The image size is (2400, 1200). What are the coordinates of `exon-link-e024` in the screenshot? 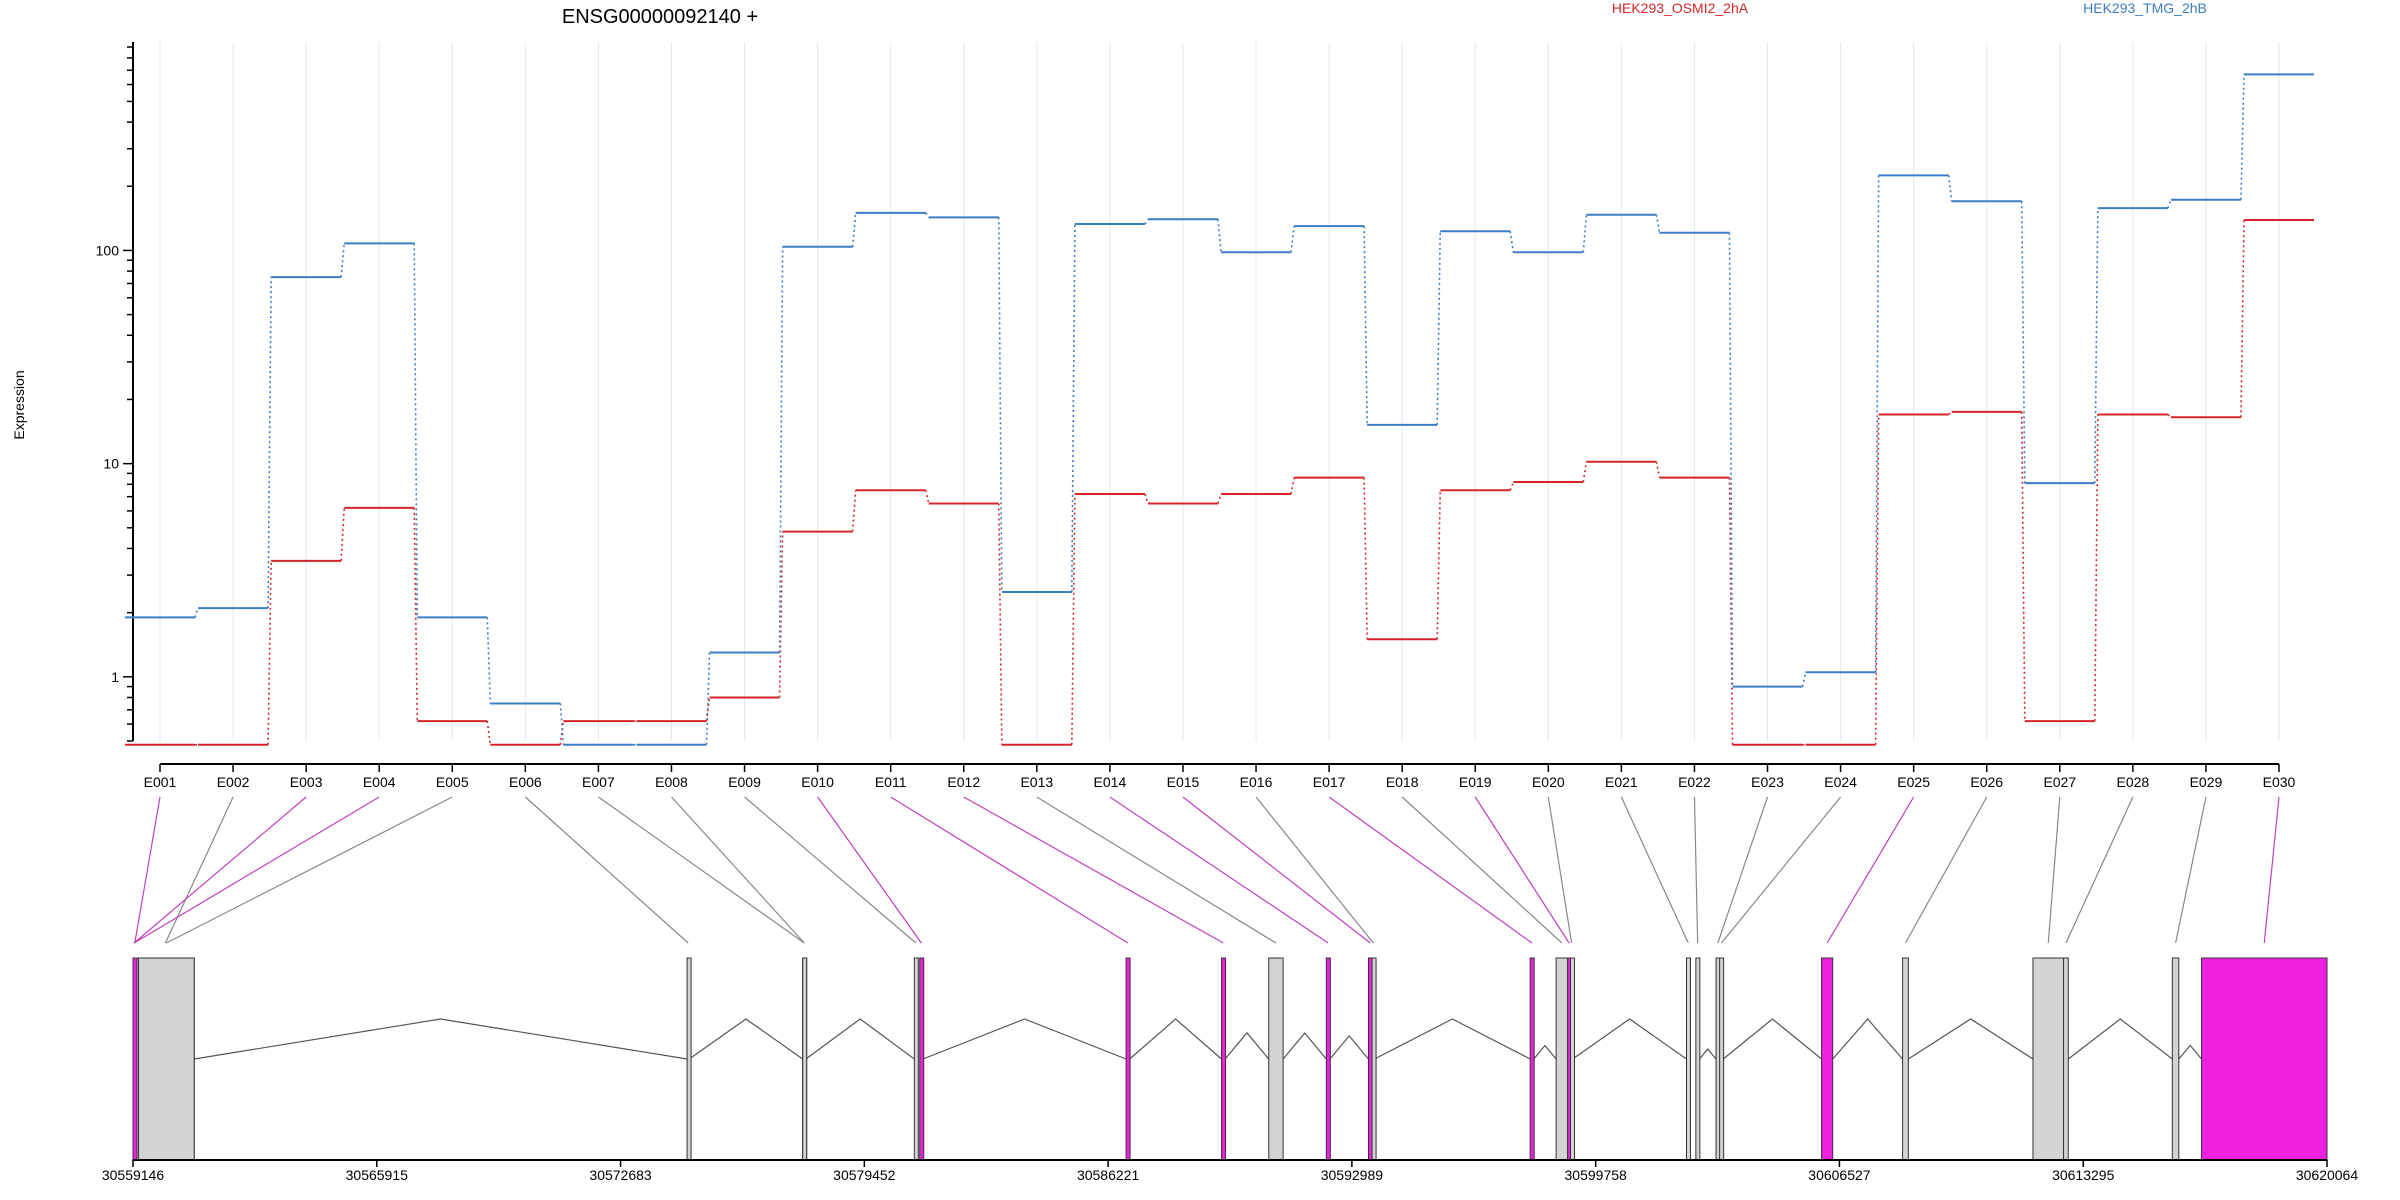 It's located at (1781, 870).